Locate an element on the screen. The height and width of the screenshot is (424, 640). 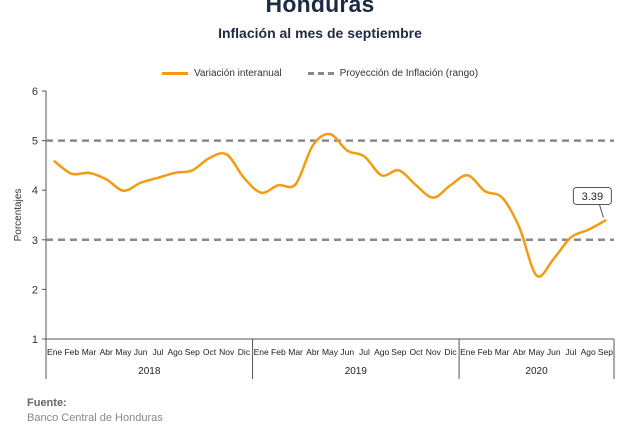
source-label: Fuente: is located at coordinates (47, 403).